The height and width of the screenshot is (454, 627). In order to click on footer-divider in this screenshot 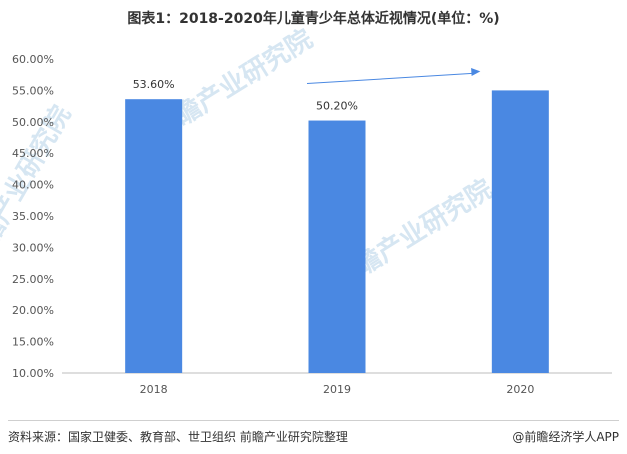, I will do `click(313, 420)`.